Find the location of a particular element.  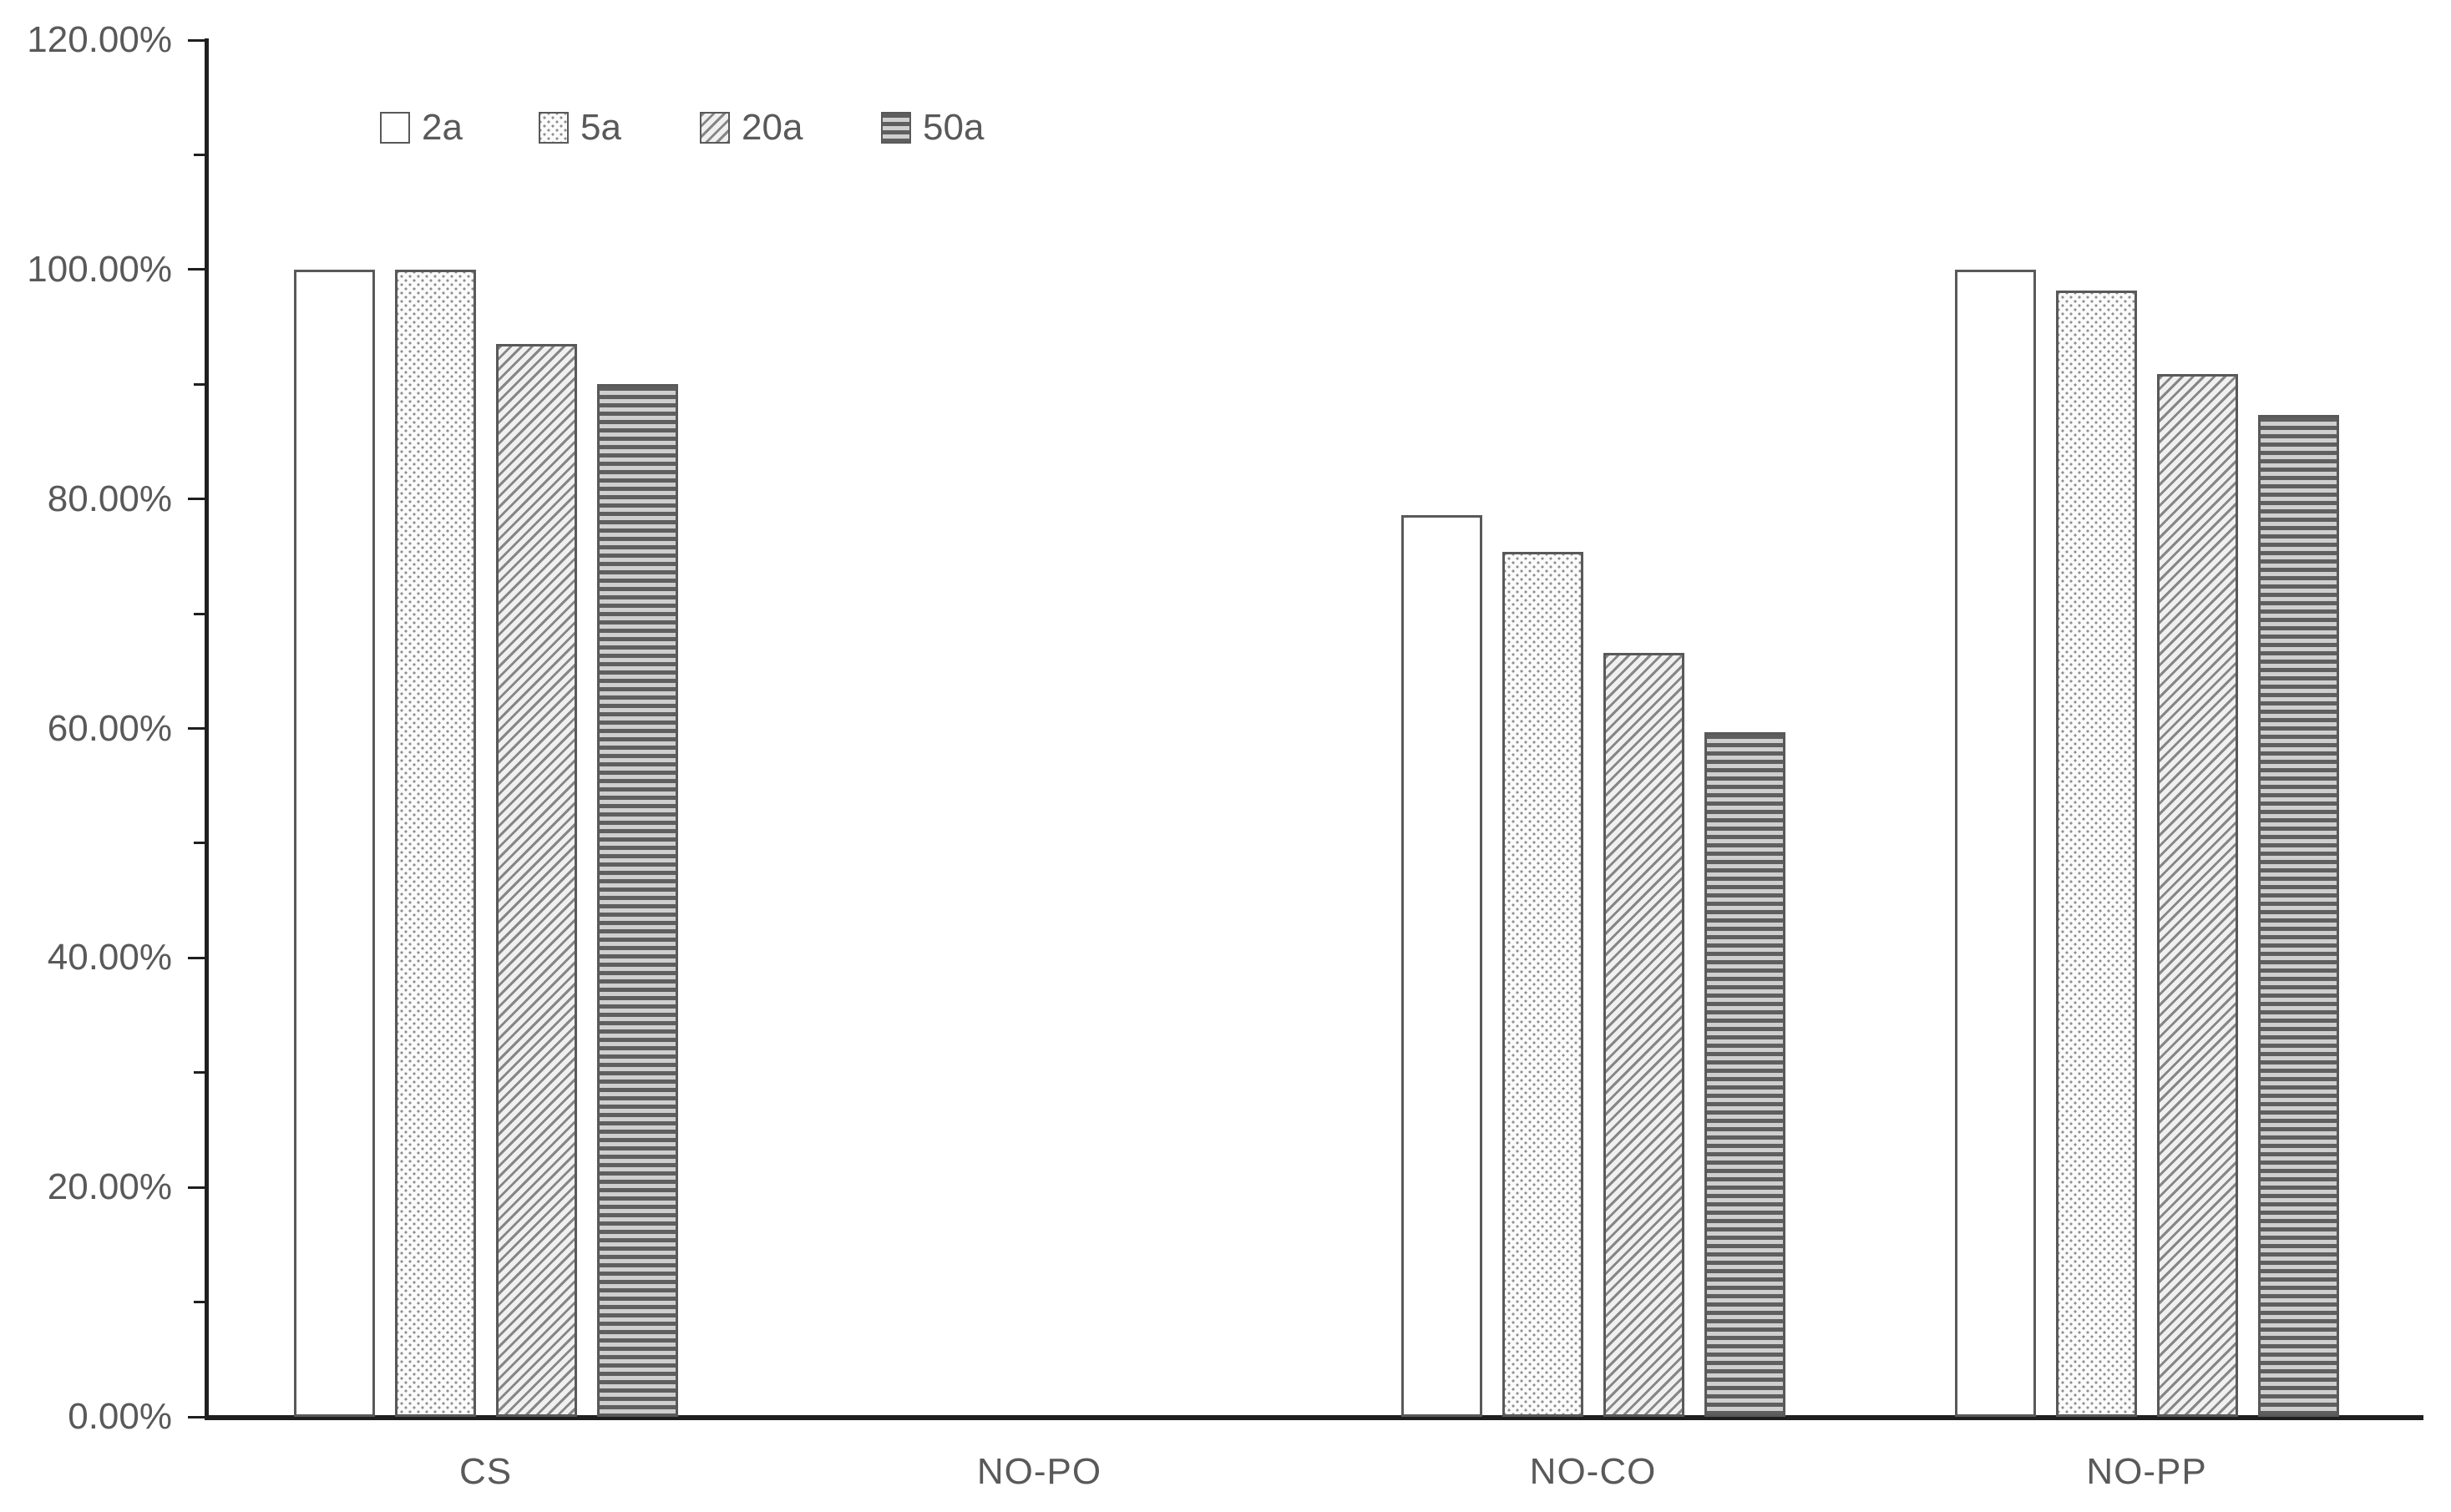

x-axis-line is located at coordinates (1314, 1417).